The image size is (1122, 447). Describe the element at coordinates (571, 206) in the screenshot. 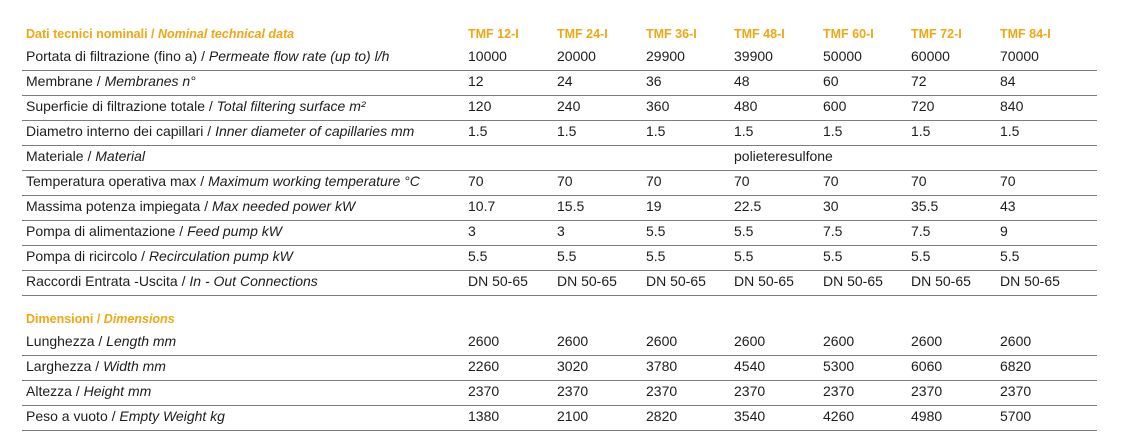

I see `table-cell: 15.5` at that location.